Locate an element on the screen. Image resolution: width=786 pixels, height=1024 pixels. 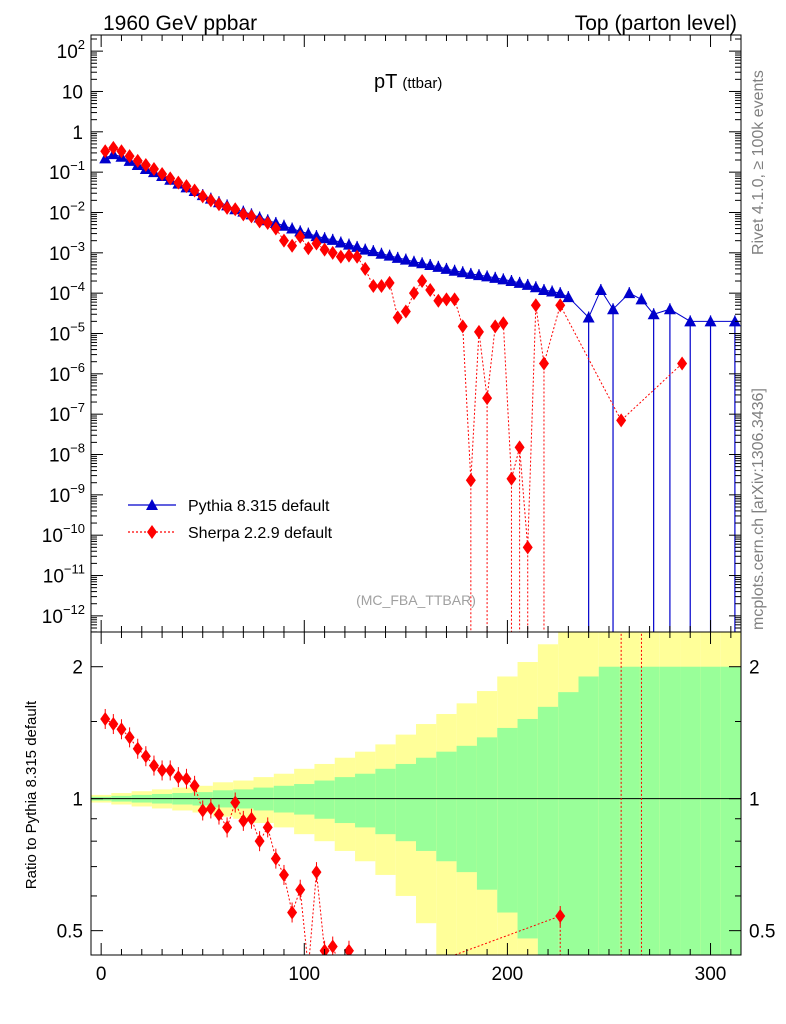
y-tick-label: 10⁻⁸ is located at coordinates (67, 454).